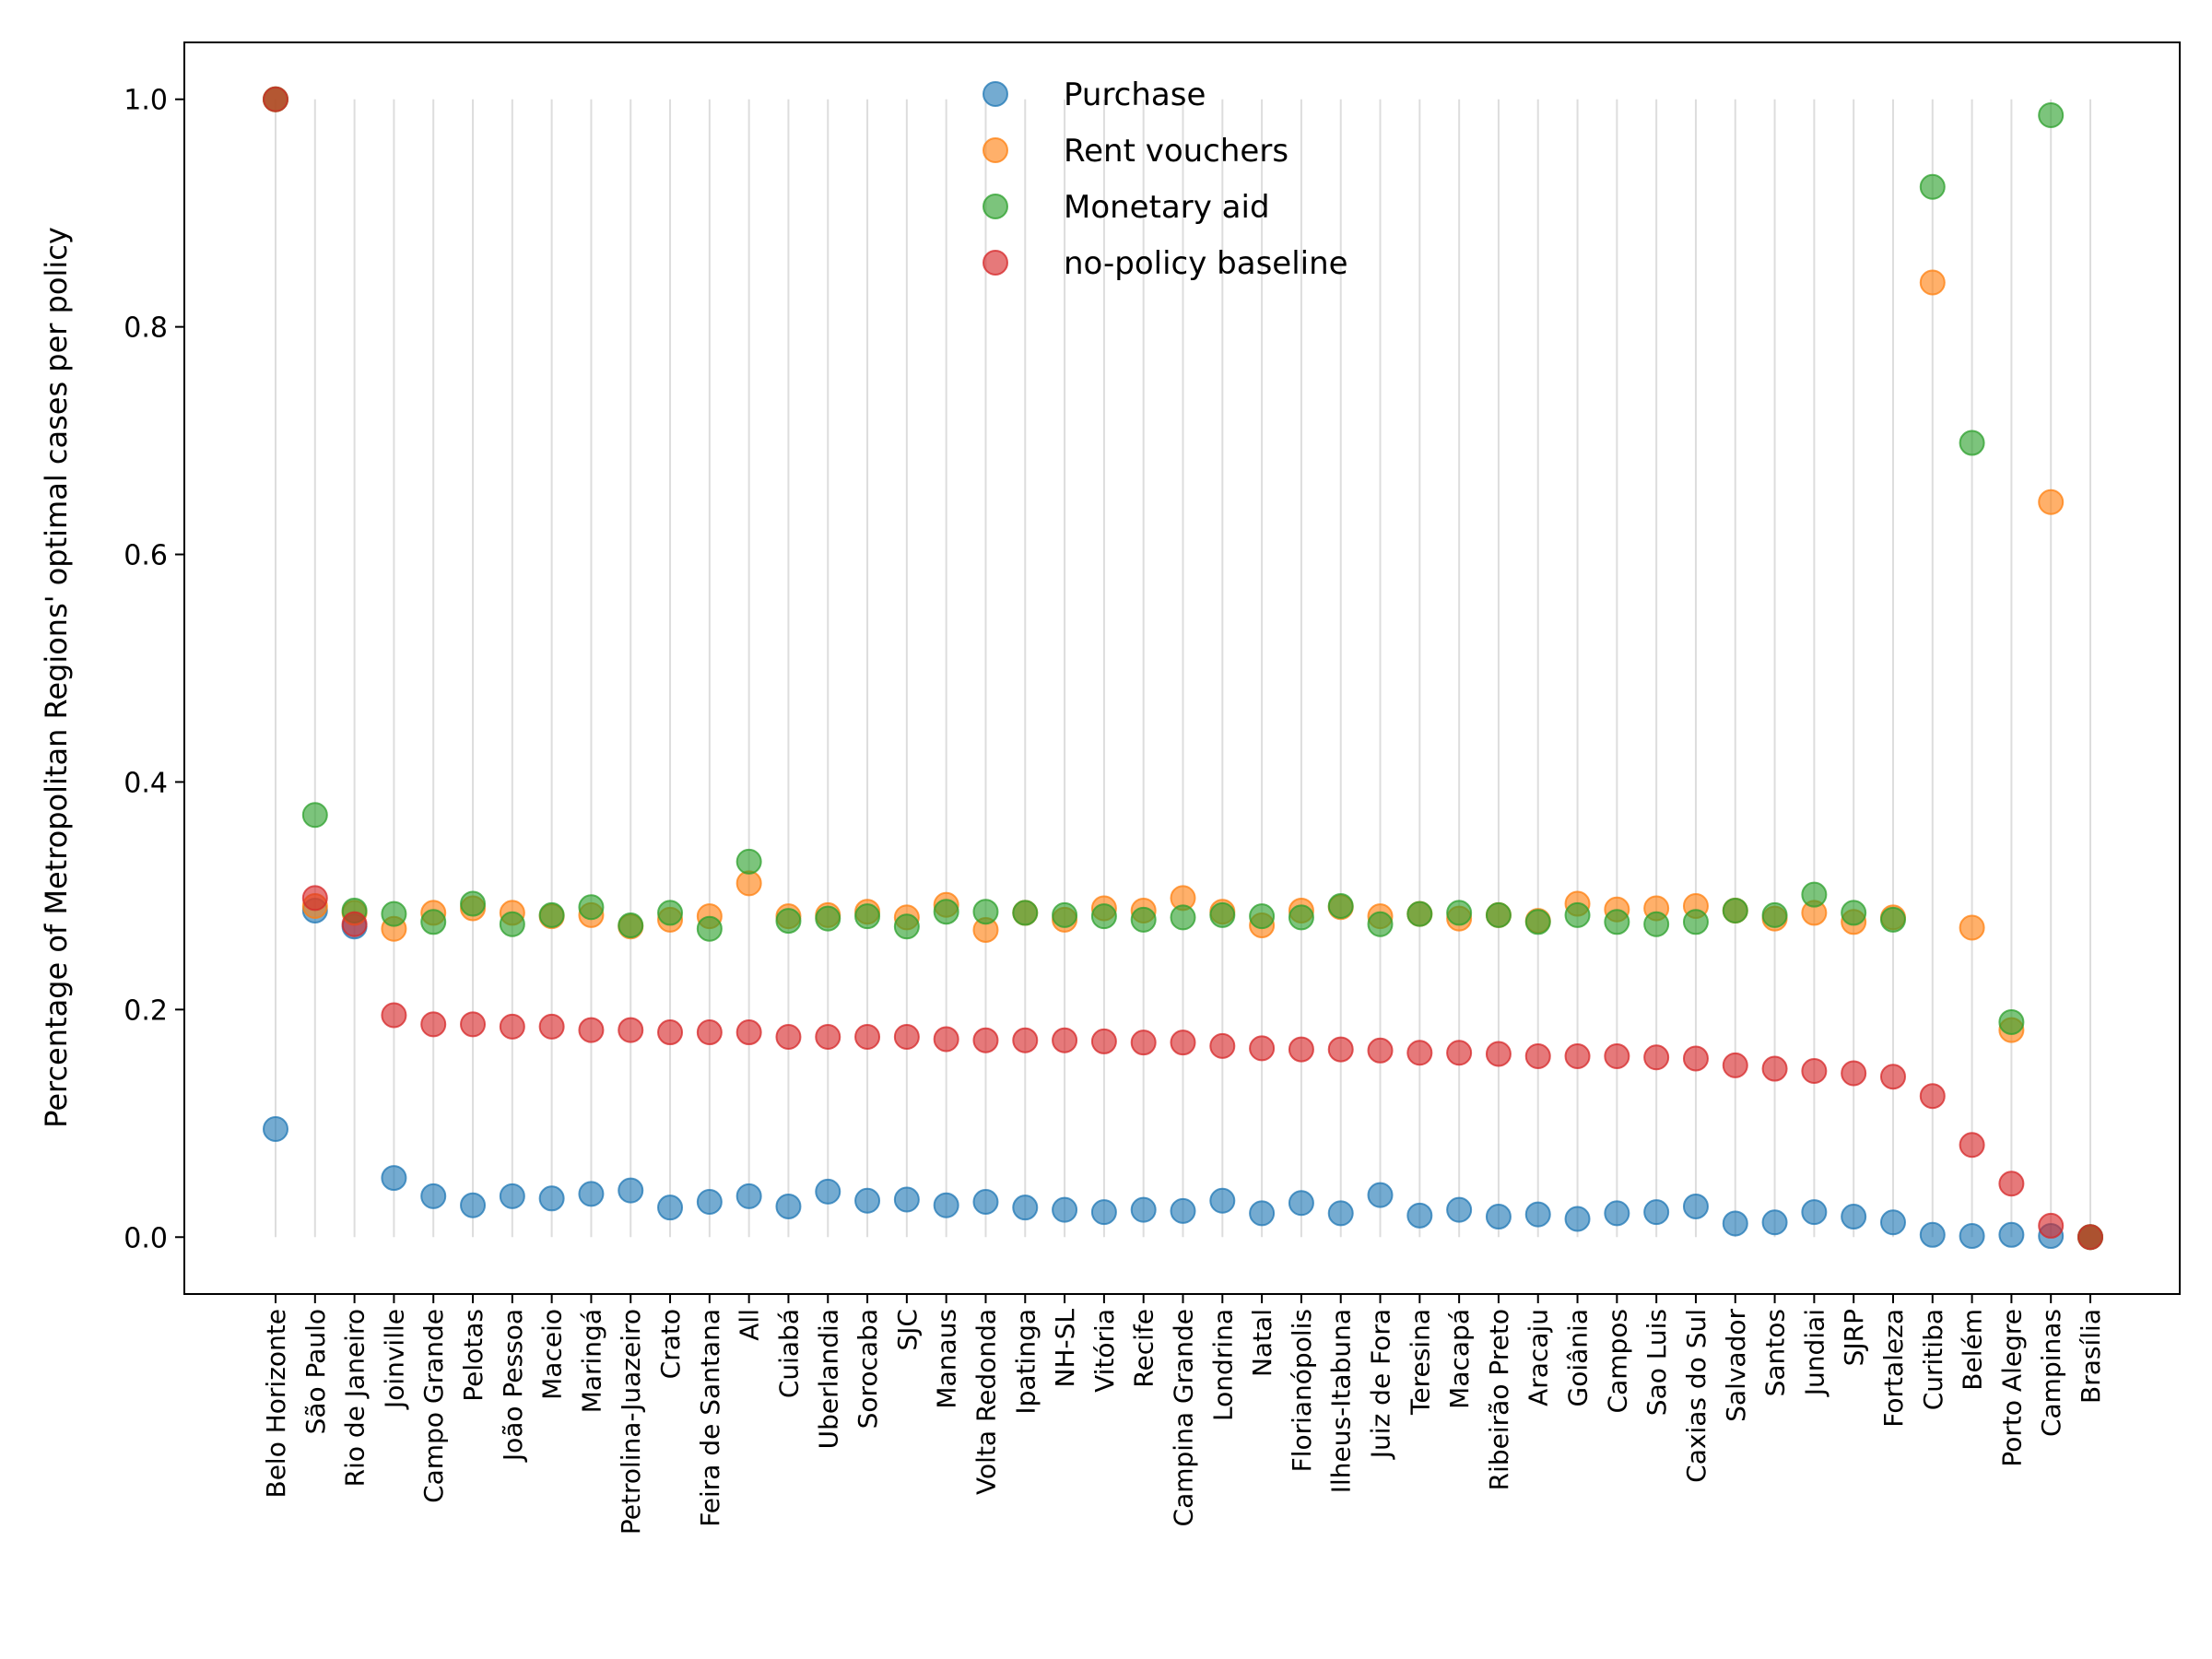 This screenshot has height=1659, width=2212. Describe the element at coordinates (394, 1359) in the screenshot. I see `x-tick-label: Joinville` at that location.